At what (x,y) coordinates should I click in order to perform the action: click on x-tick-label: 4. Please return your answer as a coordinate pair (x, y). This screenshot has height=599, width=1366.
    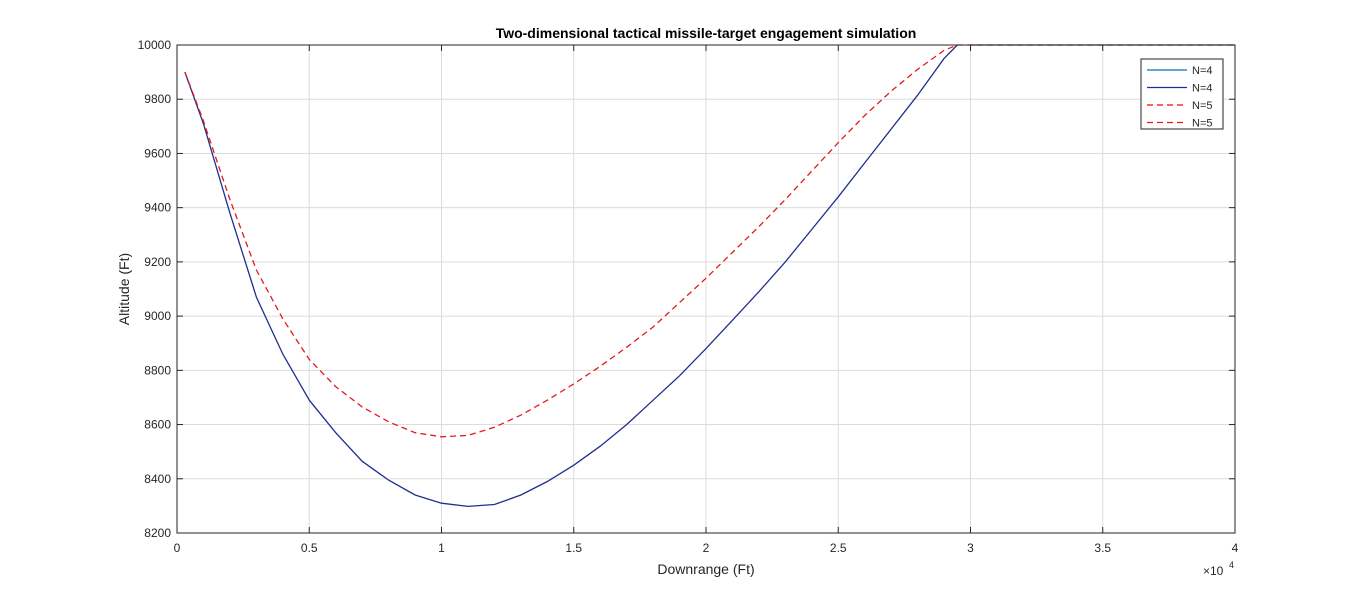
    Looking at the image, I should click on (1235, 548).